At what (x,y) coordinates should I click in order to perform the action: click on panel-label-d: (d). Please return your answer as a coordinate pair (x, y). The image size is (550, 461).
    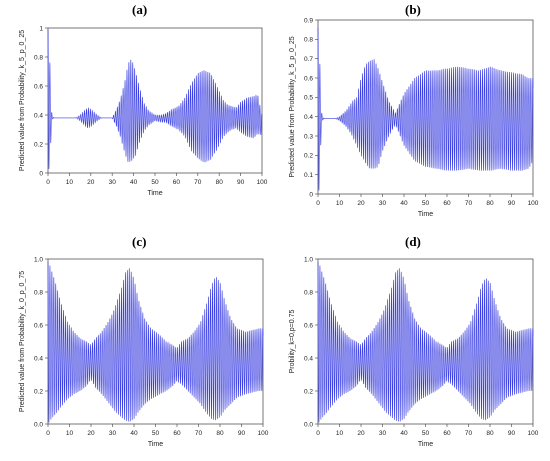
    Looking at the image, I should click on (413, 241).